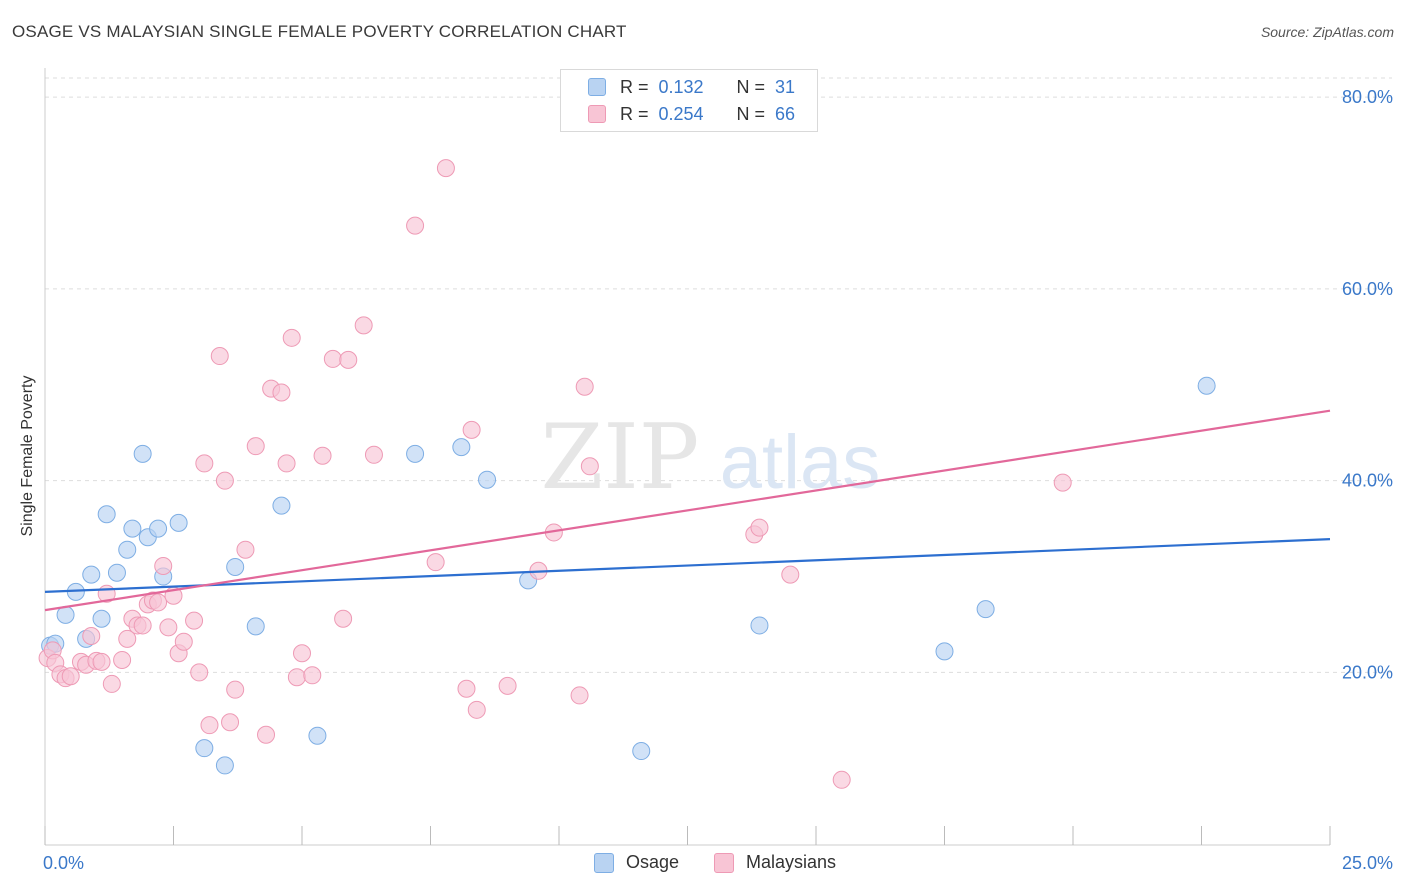 The height and width of the screenshot is (892, 1406). What do you see at coordinates (681, 86) in the screenshot?
I see `legend-r-value: 0.132` at bounding box center [681, 86].